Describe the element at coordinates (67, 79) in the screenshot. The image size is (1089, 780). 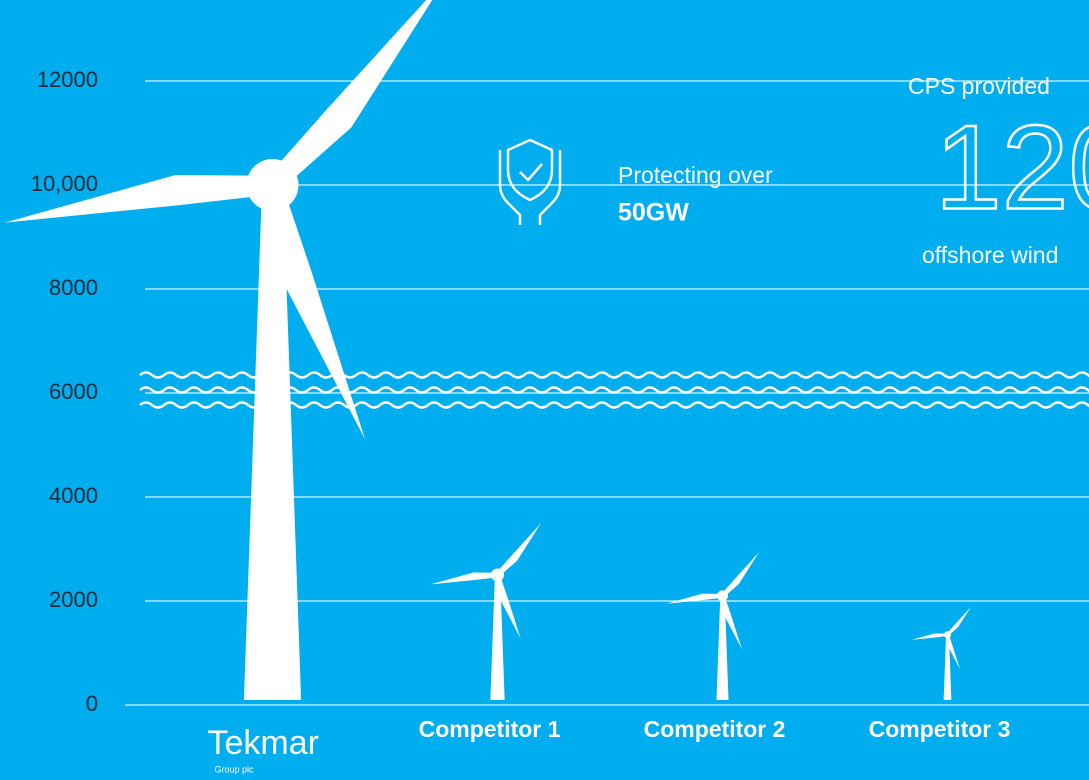
I see `y-tick-label: 12000` at that location.